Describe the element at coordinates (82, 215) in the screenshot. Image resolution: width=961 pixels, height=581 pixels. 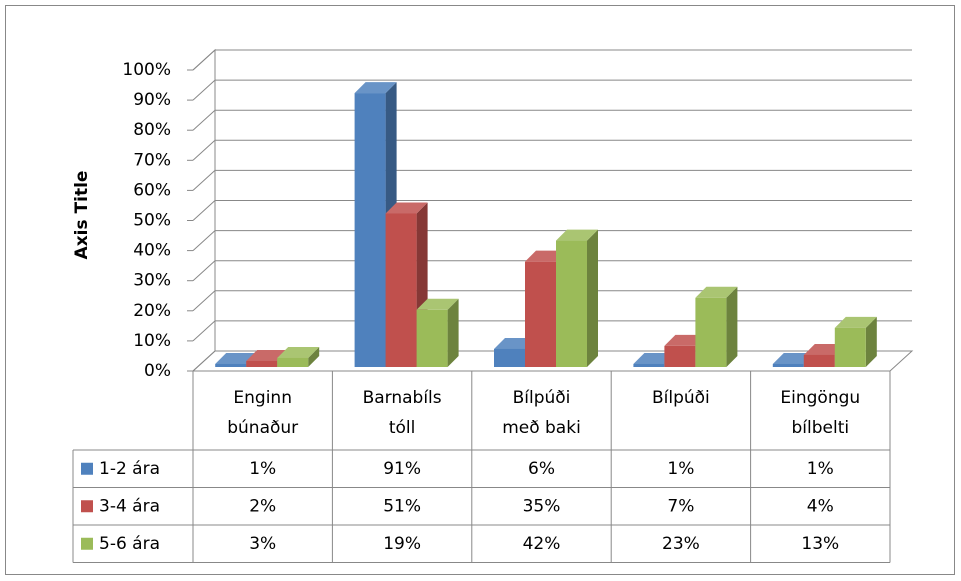
I see `y-axis-title: Axis Title` at that location.